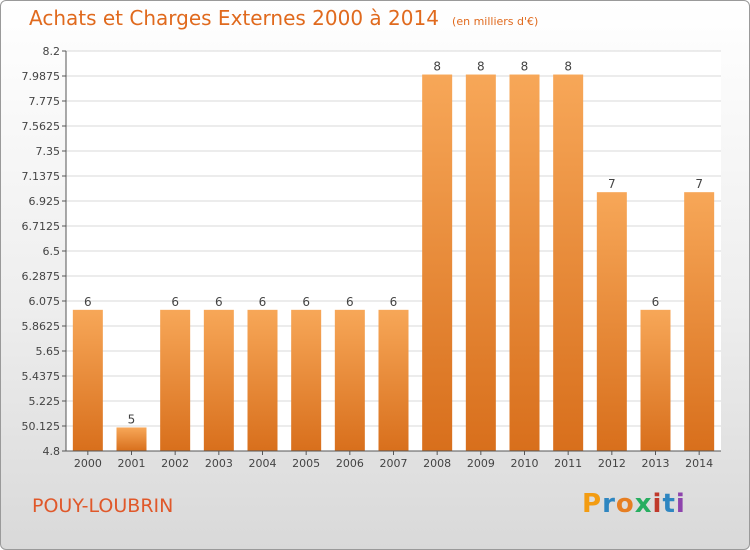 This screenshot has height=550, width=750. Describe the element at coordinates (41, 326) in the screenshot. I see `y-tick-label: 5.8625` at that location.